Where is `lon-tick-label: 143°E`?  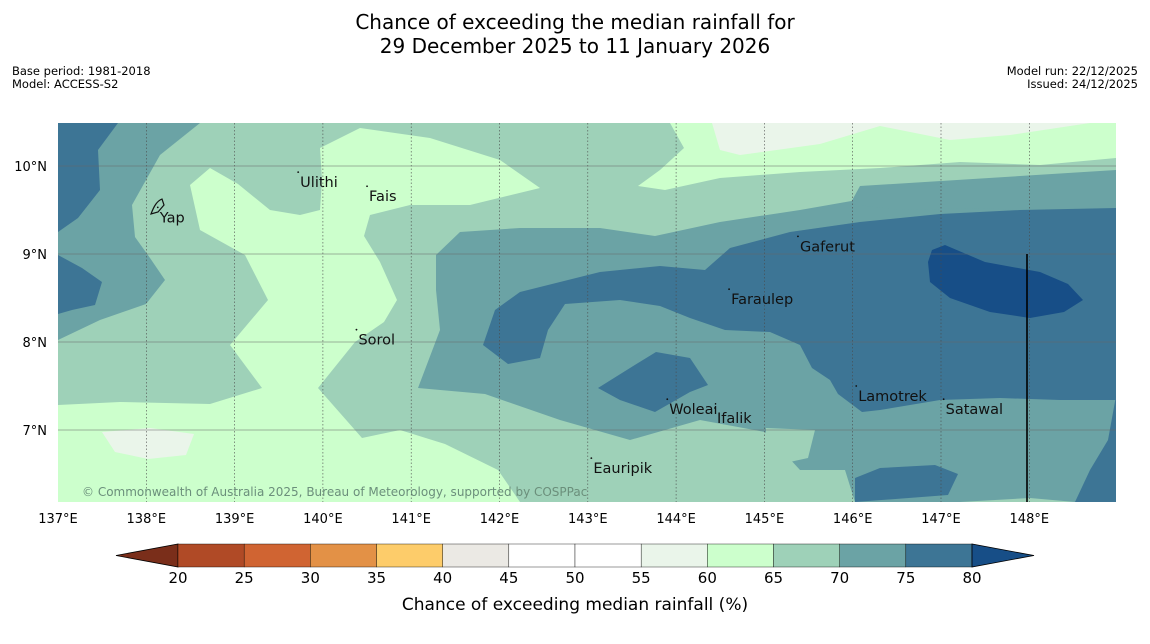 lon-tick-label: 143°E is located at coordinates (588, 519).